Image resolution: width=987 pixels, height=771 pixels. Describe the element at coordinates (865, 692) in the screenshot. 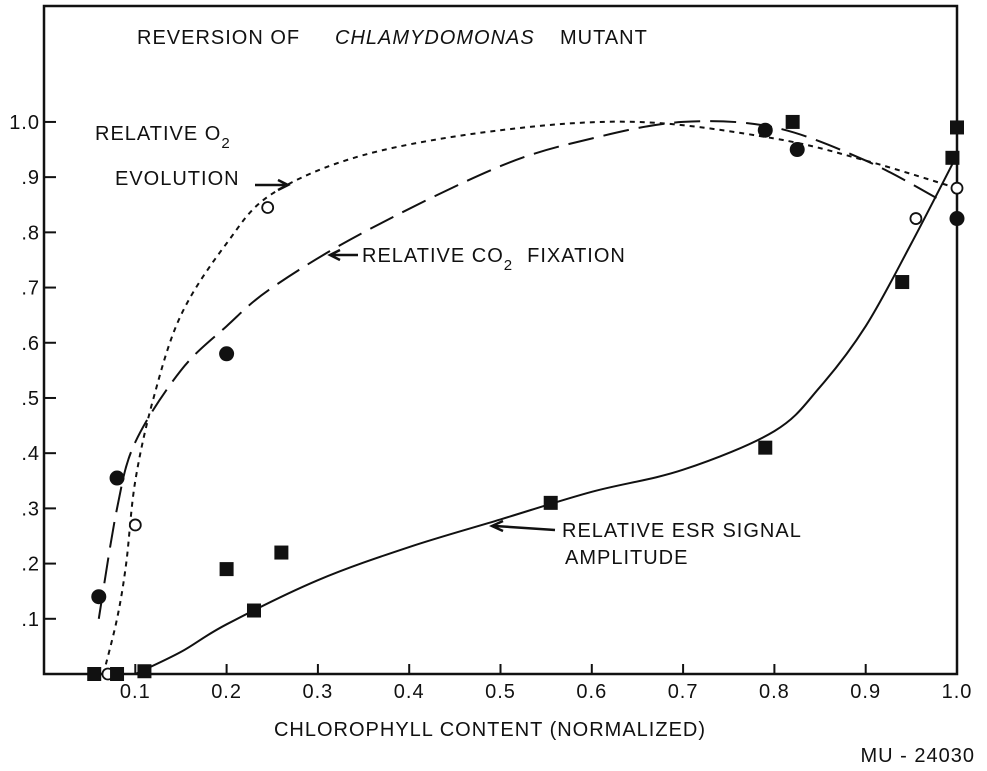

I see `x-tick-label: 0.9` at that location.